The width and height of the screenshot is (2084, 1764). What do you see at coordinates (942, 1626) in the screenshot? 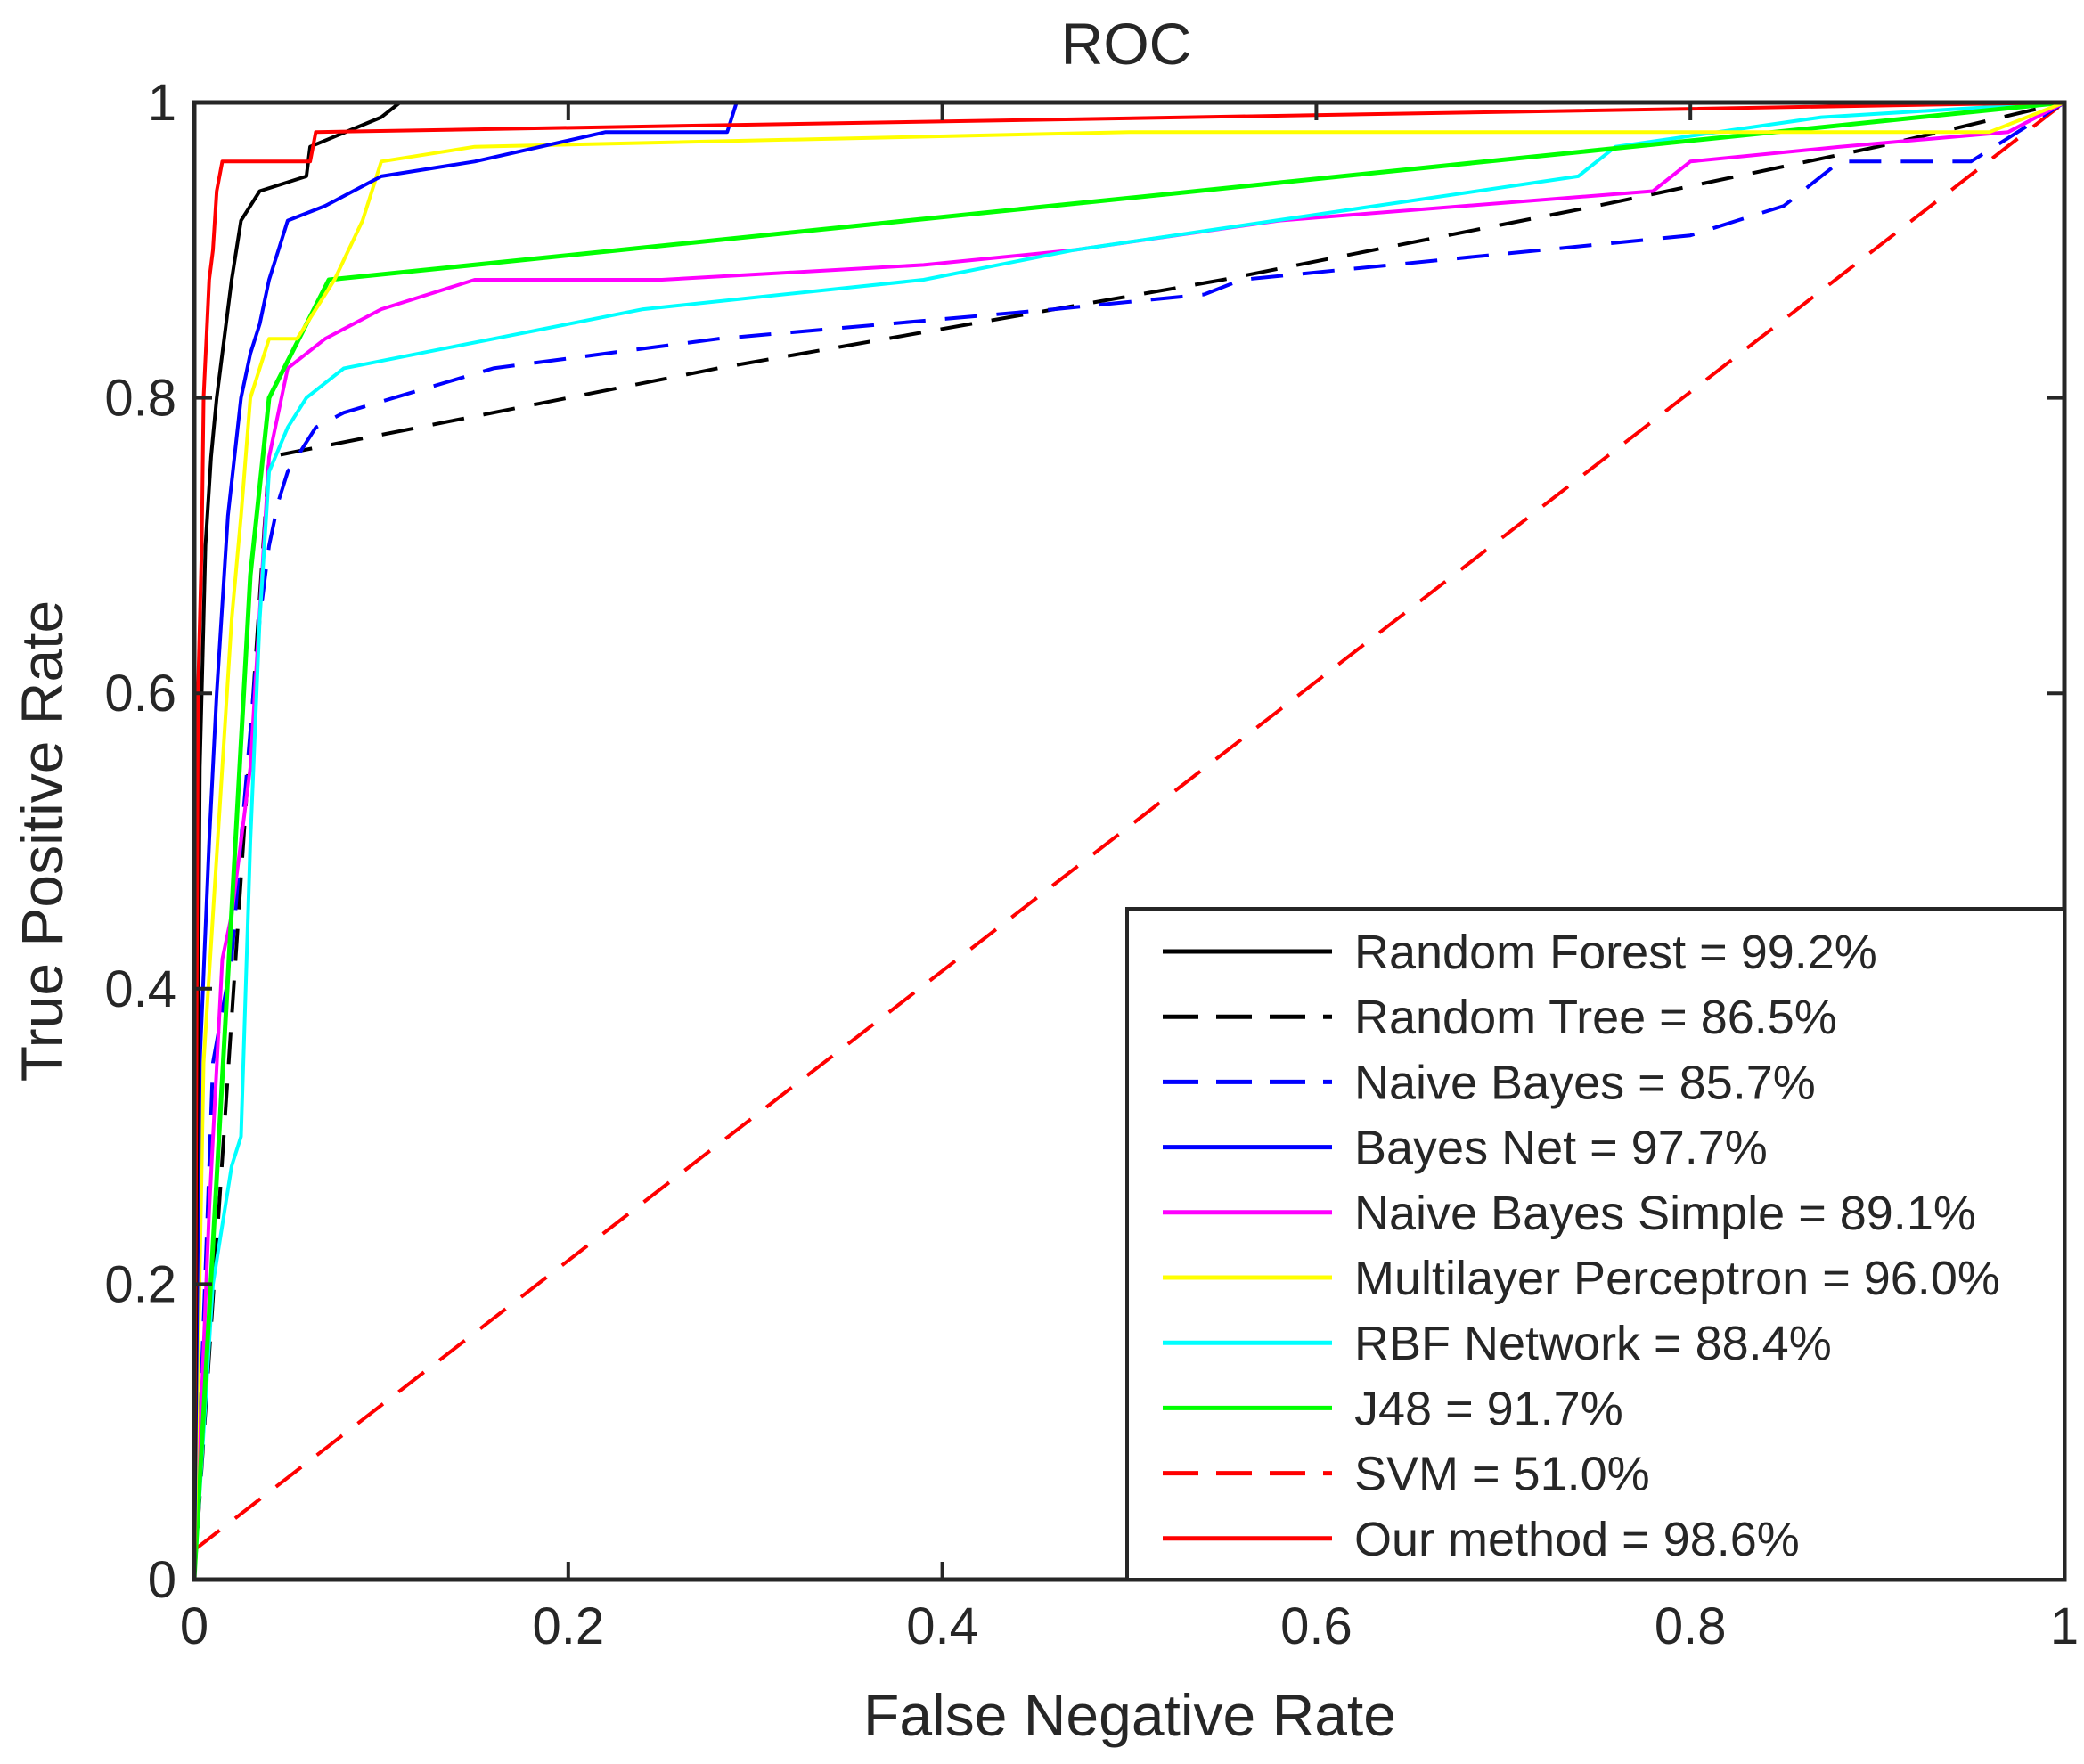
I see `x-tick-label: 0.4` at bounding box center [942, 1626].